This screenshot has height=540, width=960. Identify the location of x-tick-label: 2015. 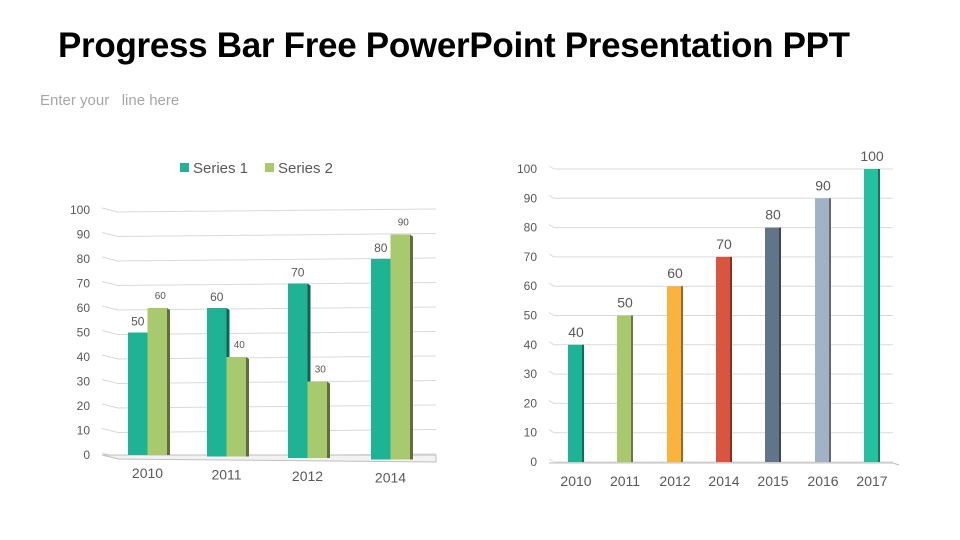
(772, 481).